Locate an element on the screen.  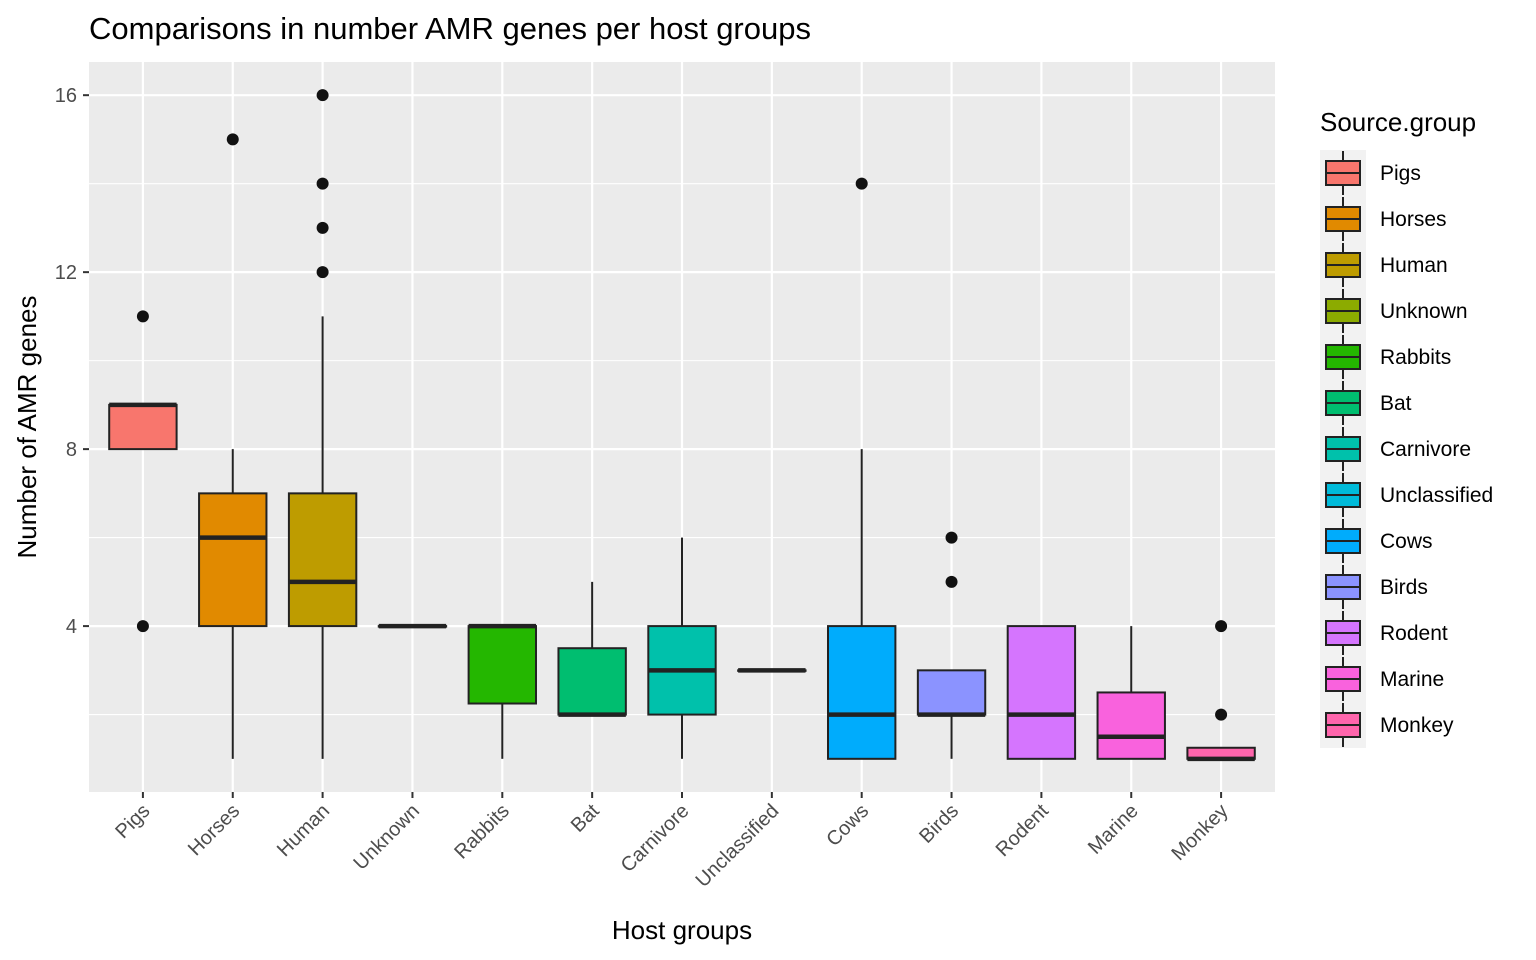
legend-item-rabbits: Rabbits is located at coordinates (1388, 357).